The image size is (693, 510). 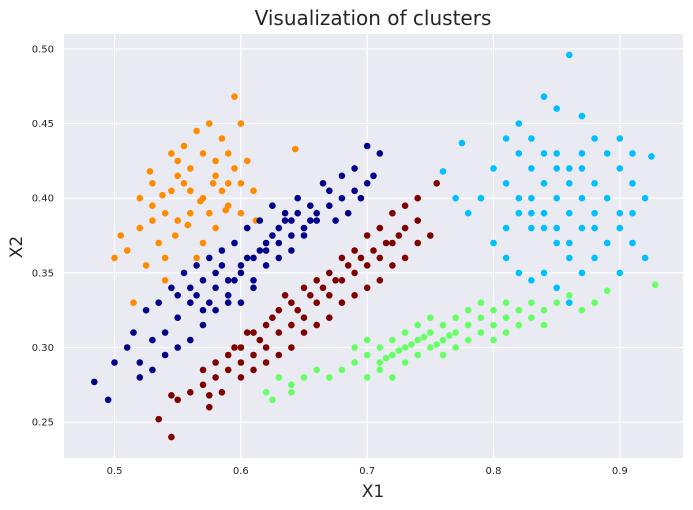 I want to click on y-tick-label: 0.40, so click(x=43, y=199).